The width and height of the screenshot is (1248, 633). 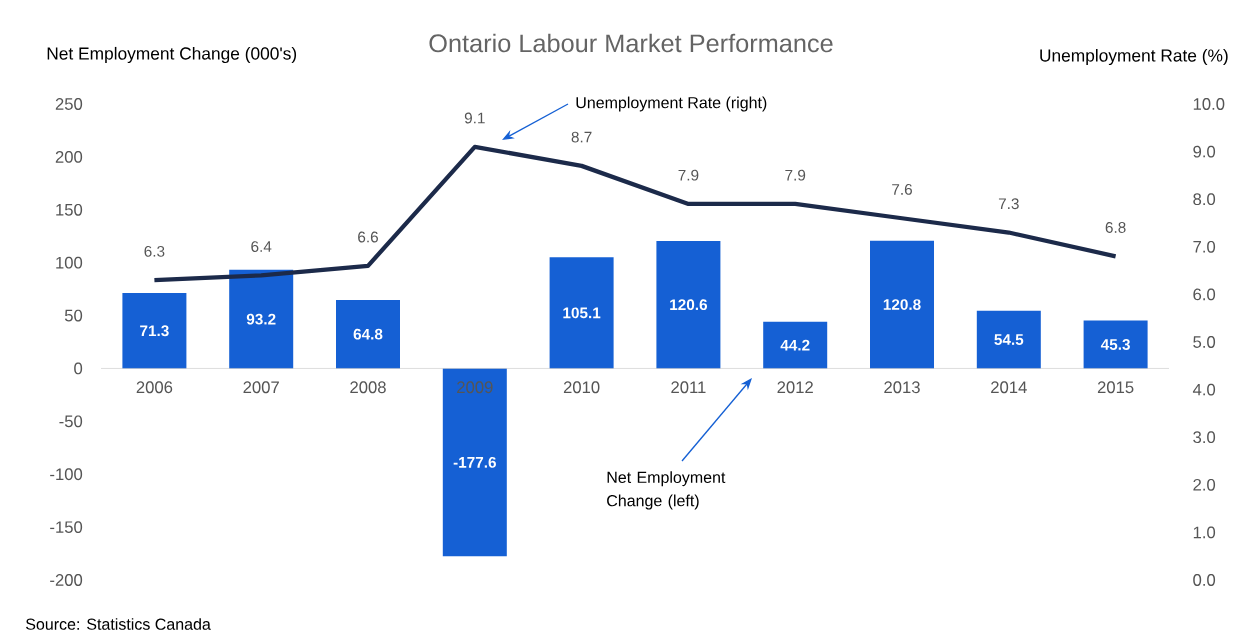 What do you see at coordinates (78, 368) in the screenshot?
I see `y-tick-label: 0` at bounding box center [78, 368].